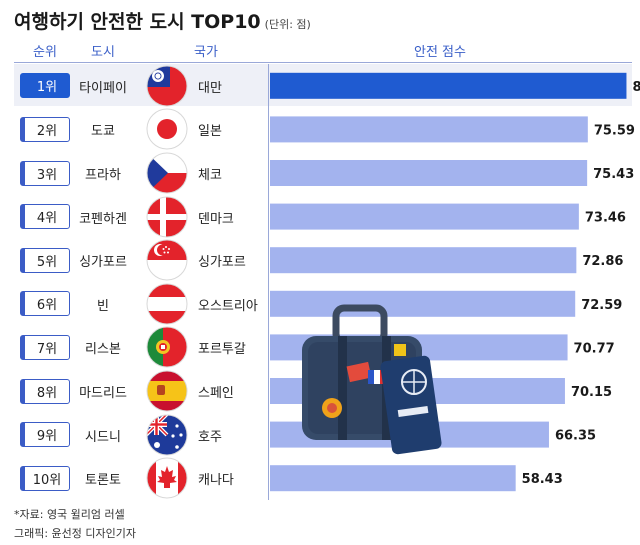 This screenshot has width=640, height=545. Describe the element at coordinates (45, 86) in the screenshot. I see `rank-badge: 1위` at that location.